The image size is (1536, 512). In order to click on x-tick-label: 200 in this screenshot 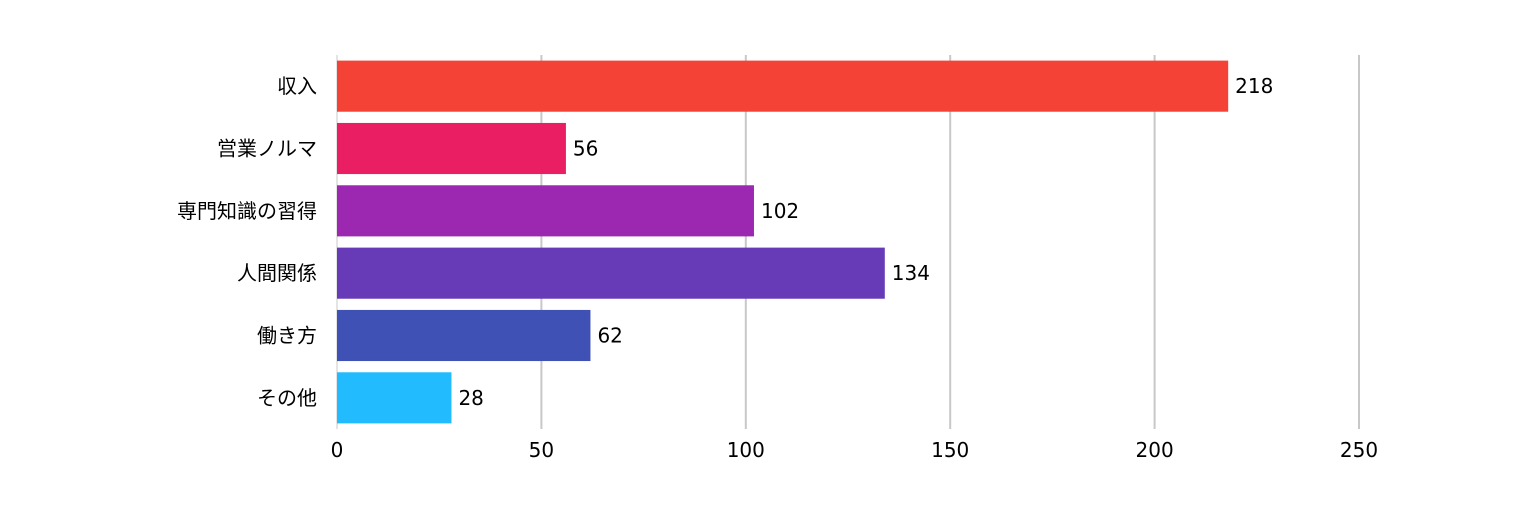, I will do `click(1155, 450)`.